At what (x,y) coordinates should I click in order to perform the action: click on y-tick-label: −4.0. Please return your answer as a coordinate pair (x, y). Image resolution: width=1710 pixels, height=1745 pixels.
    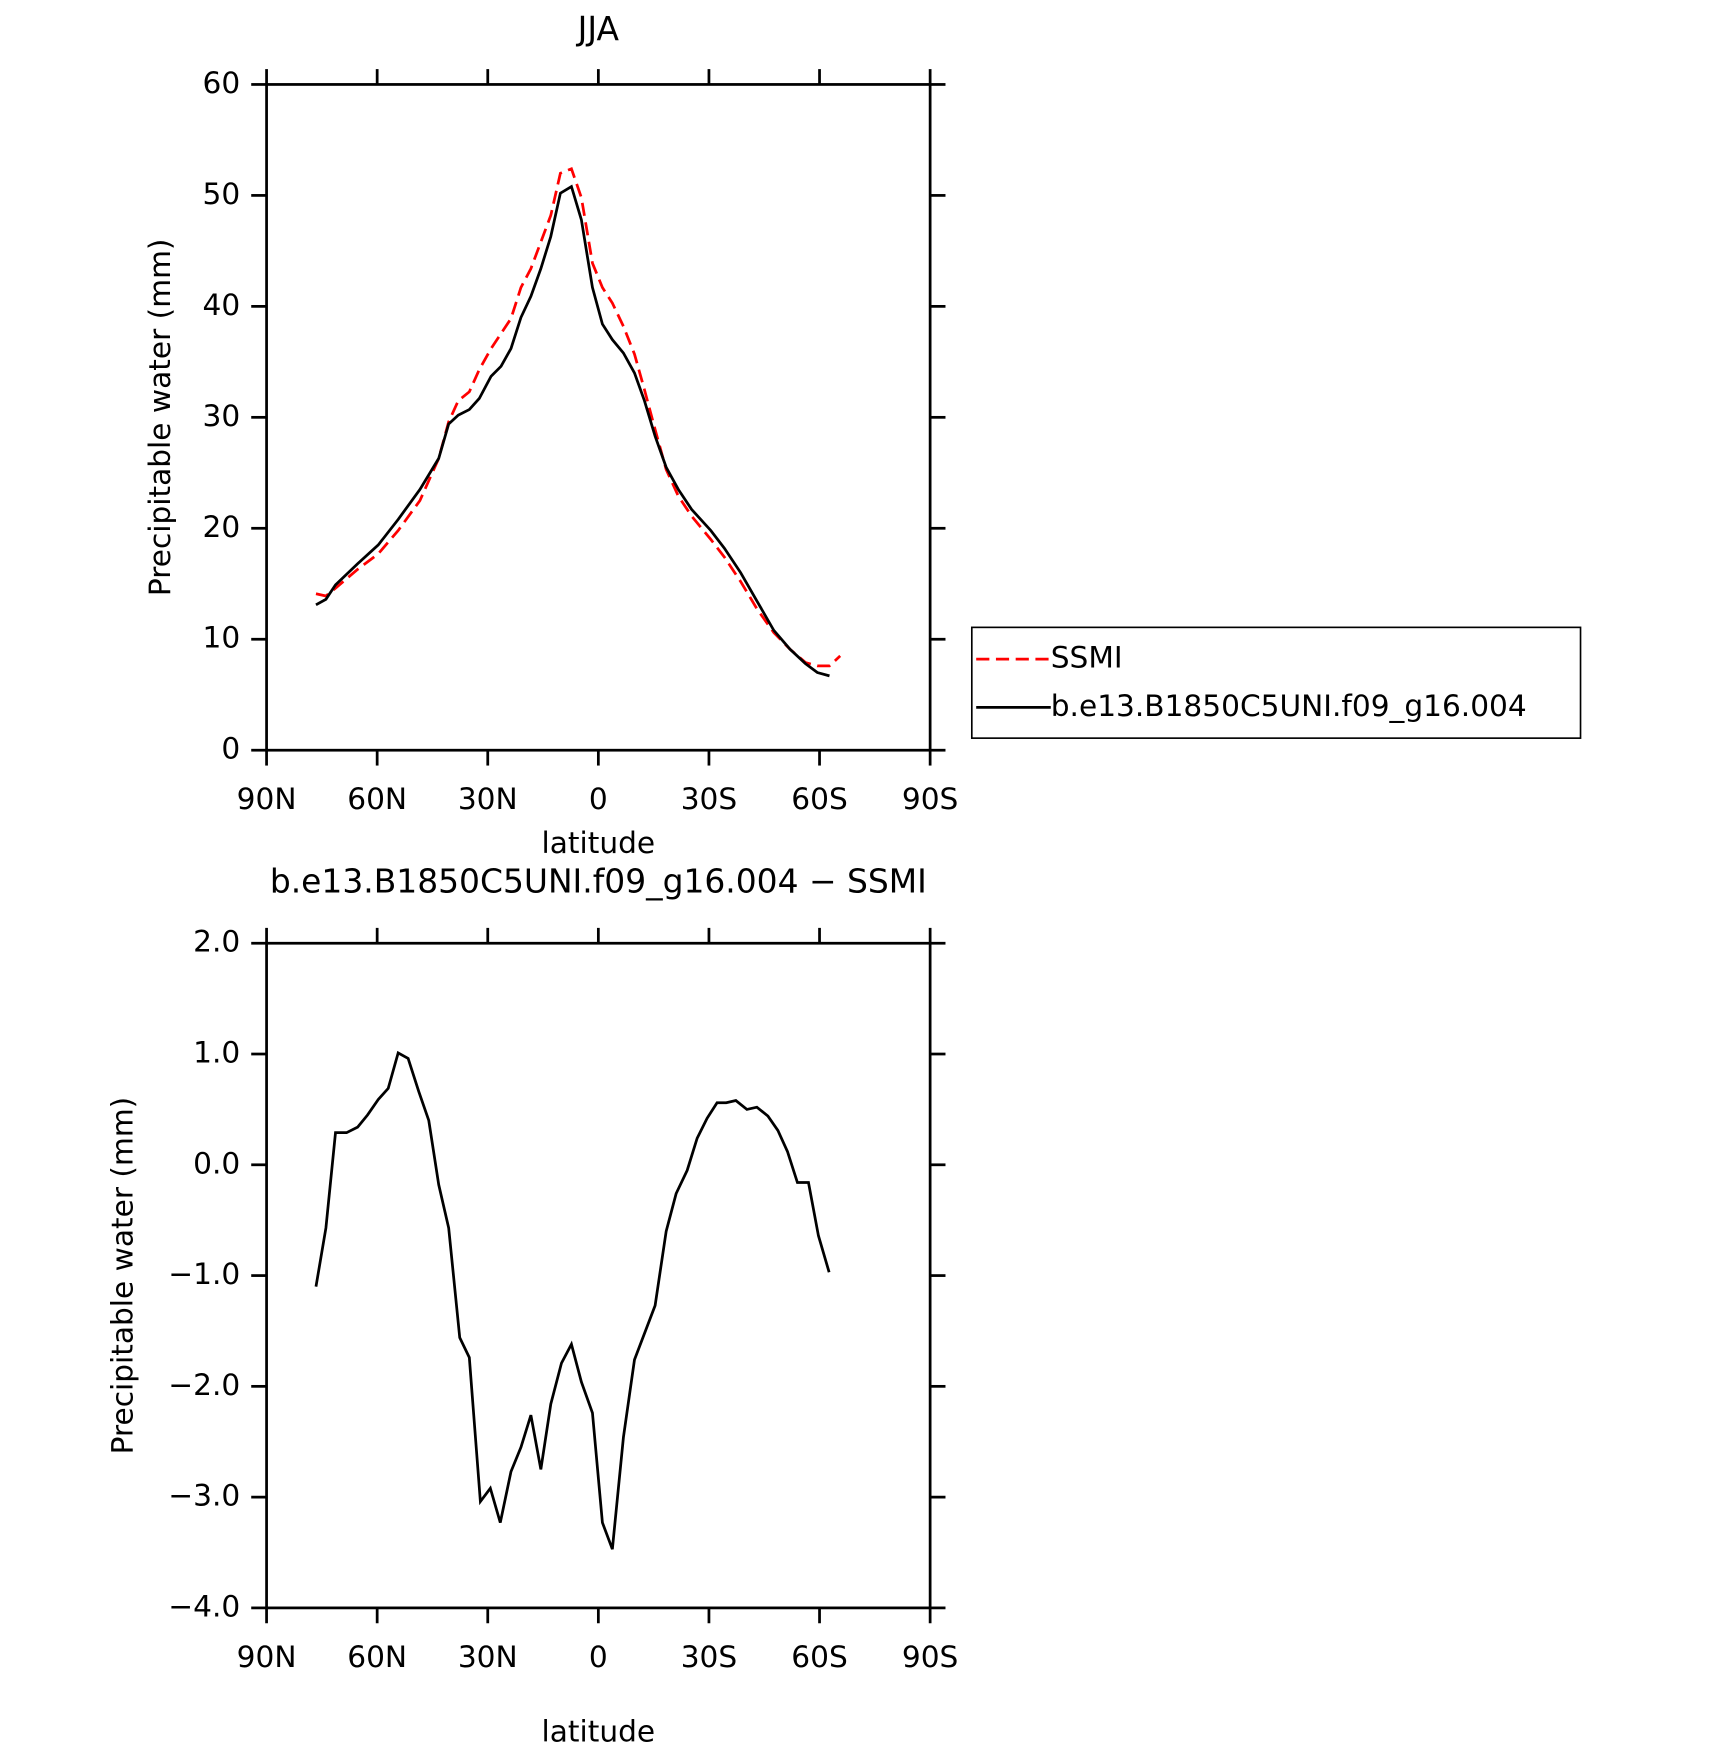
    Looking at the image, I should click on (204, 1606).